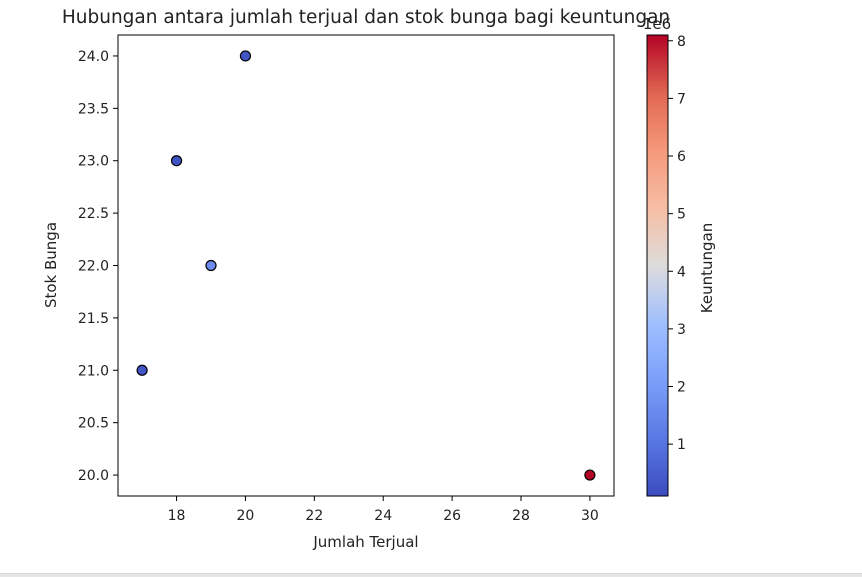  What do you see at coordinates (93, 267) in the screenshot?
I see `y-tick-label: 22.0` at bounding box center [93, 267].